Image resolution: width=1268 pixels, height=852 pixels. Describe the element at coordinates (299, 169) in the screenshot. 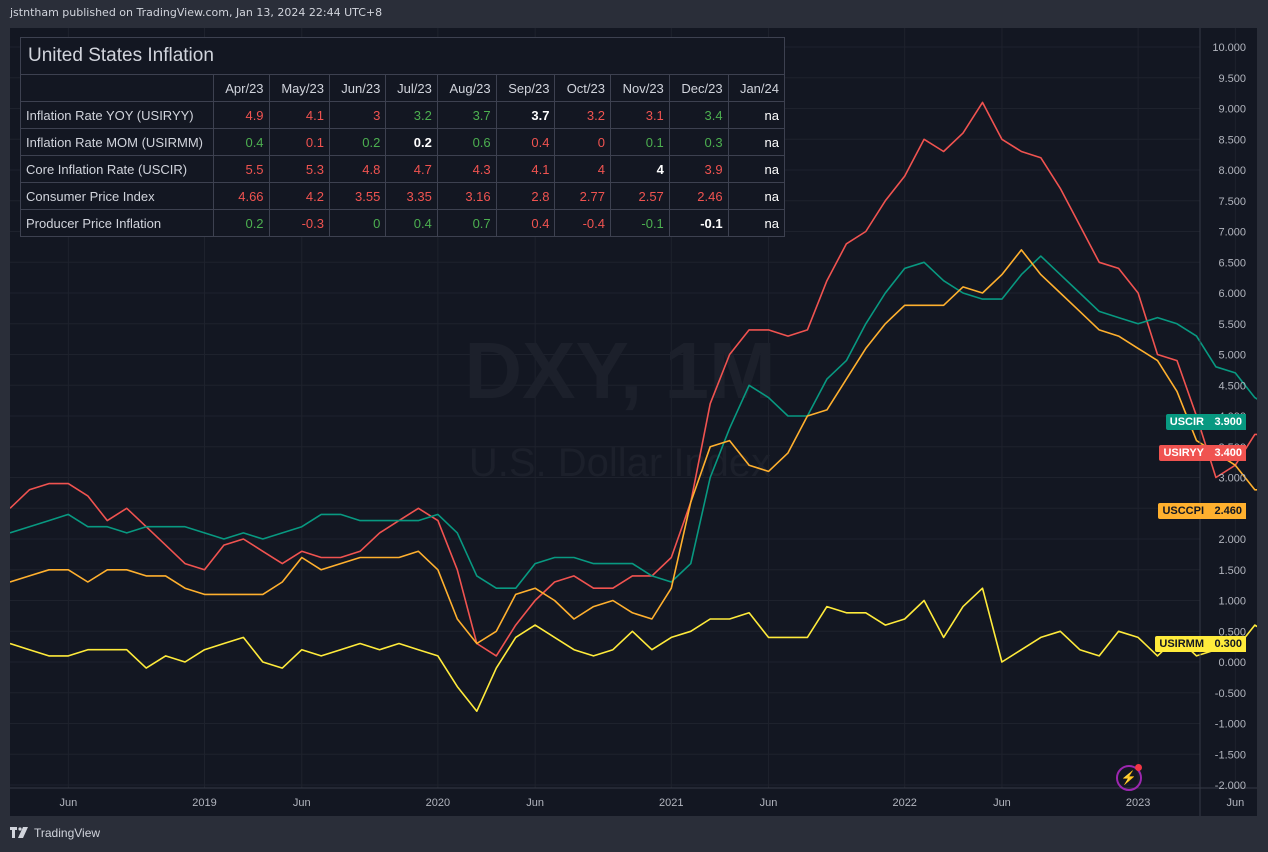

I see `table-cell: 5.3` at that location.